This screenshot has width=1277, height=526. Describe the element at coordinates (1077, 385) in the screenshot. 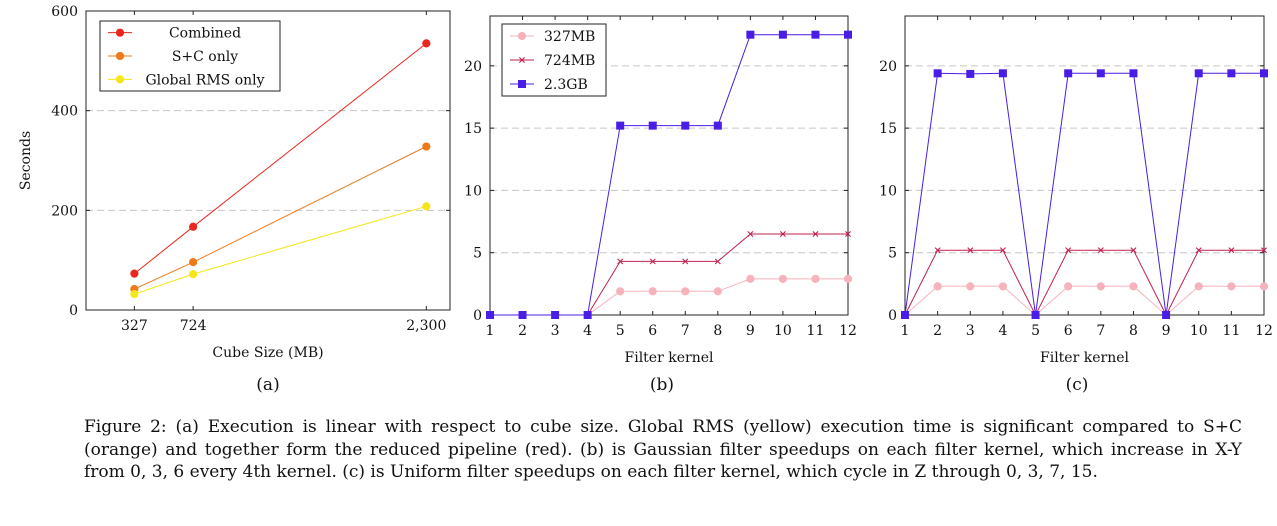

I see `panel-sublabel: (c)` at that location.